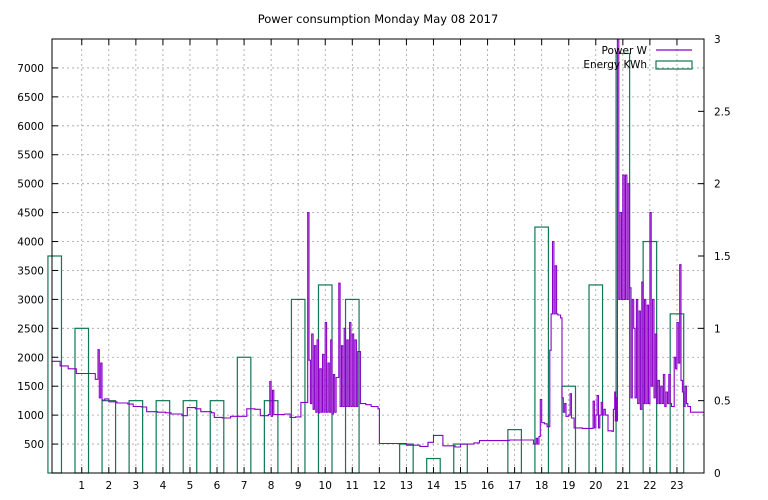 Image resolution: width=768 pixels, height=500 pixels. I want to click on y-left-tick-label: 6500, so click(30, 98).